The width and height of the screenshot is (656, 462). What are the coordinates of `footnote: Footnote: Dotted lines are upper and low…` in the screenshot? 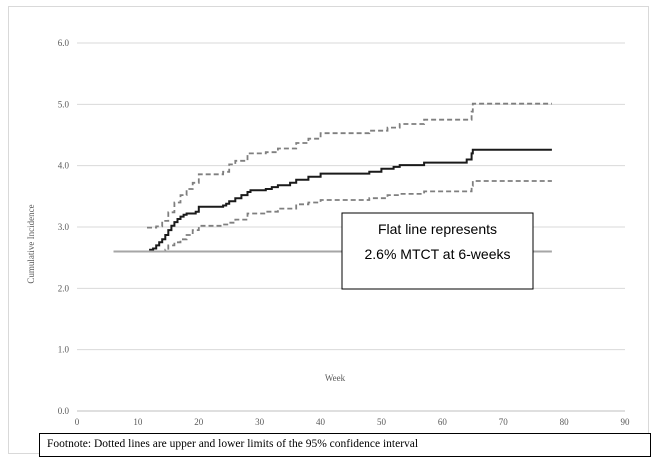 It's located at (345, 445).